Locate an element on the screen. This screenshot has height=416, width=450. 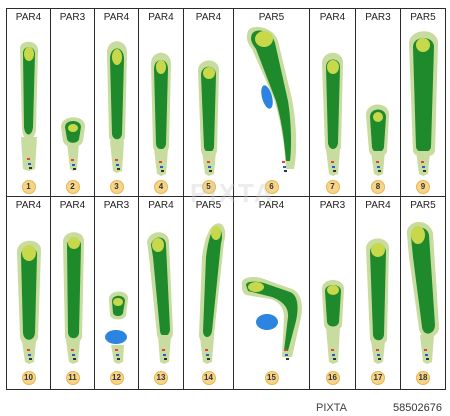
hole-card-5: PAR4 5 is located at coordinates (208, 102).